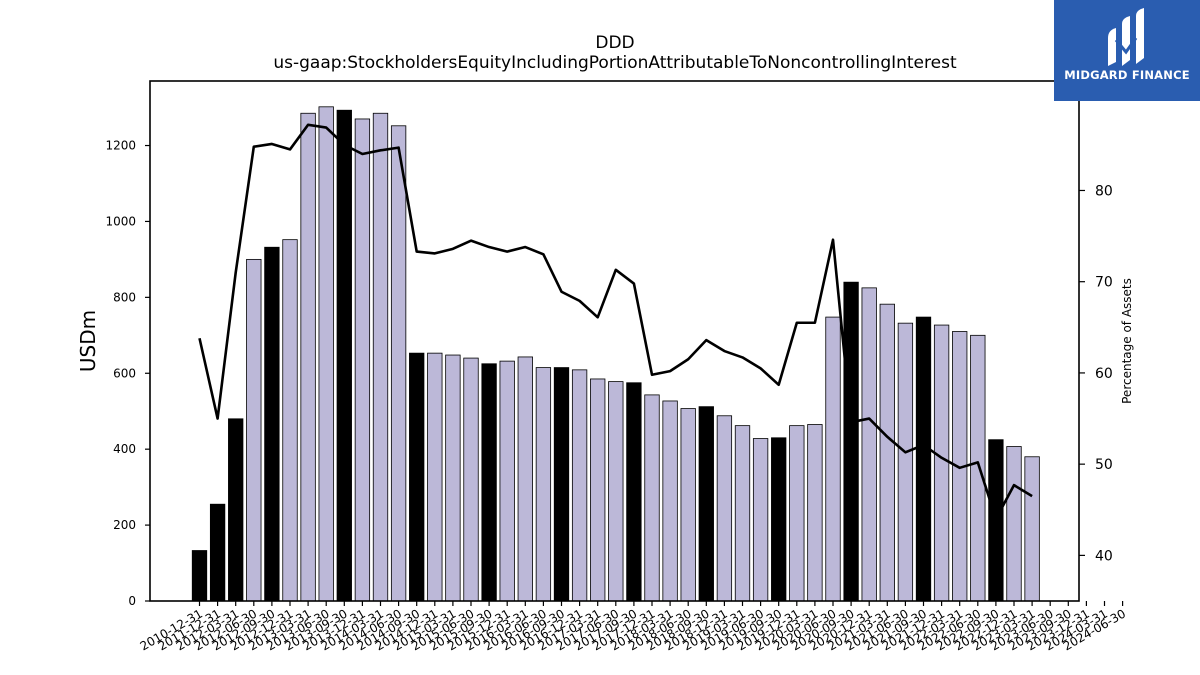  I want to click on right-axis-title: Percentage of Assets, so click(1127, 341).